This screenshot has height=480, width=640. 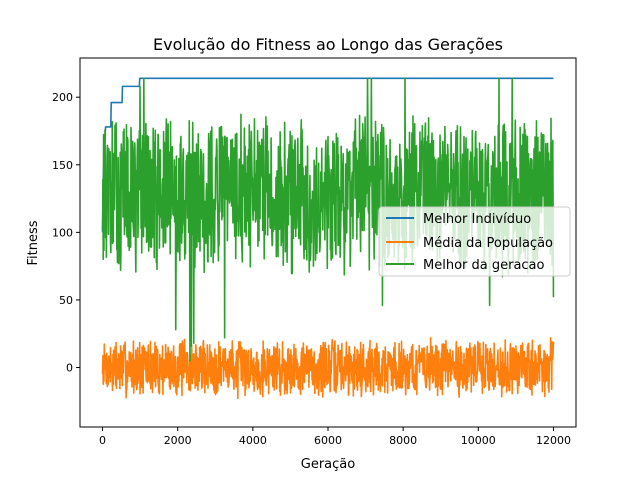 I want to click on x-tick-label: 4000, so click(x=253, y=440).